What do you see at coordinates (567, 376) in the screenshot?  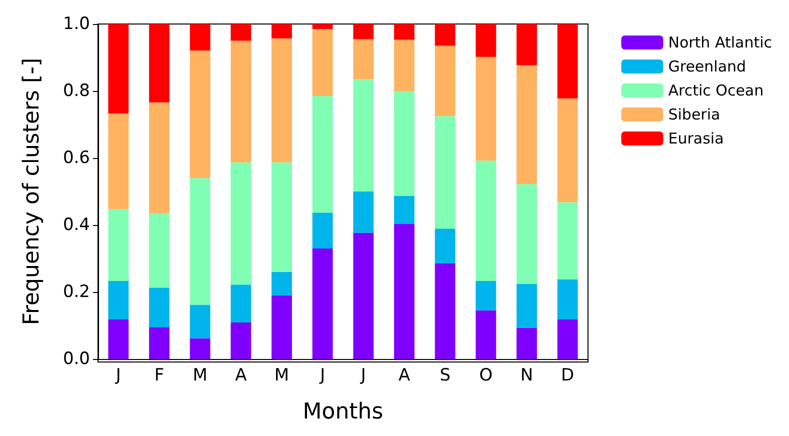 I see `x-tick-label: D` at bounding box center [567, 376].